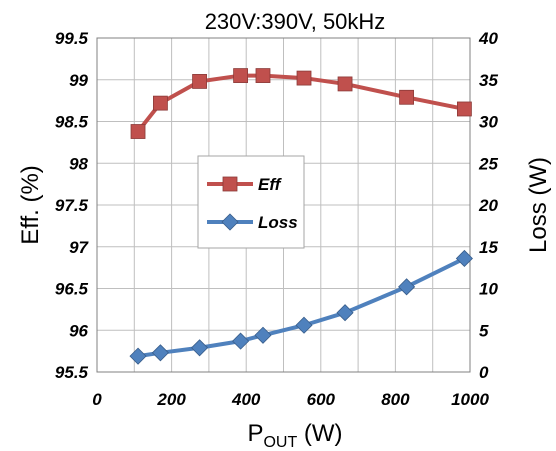 The height and width of the screenshot is (451, 556). I want to click on y-axis-left-label: Eff. (%), so click(30, 205).